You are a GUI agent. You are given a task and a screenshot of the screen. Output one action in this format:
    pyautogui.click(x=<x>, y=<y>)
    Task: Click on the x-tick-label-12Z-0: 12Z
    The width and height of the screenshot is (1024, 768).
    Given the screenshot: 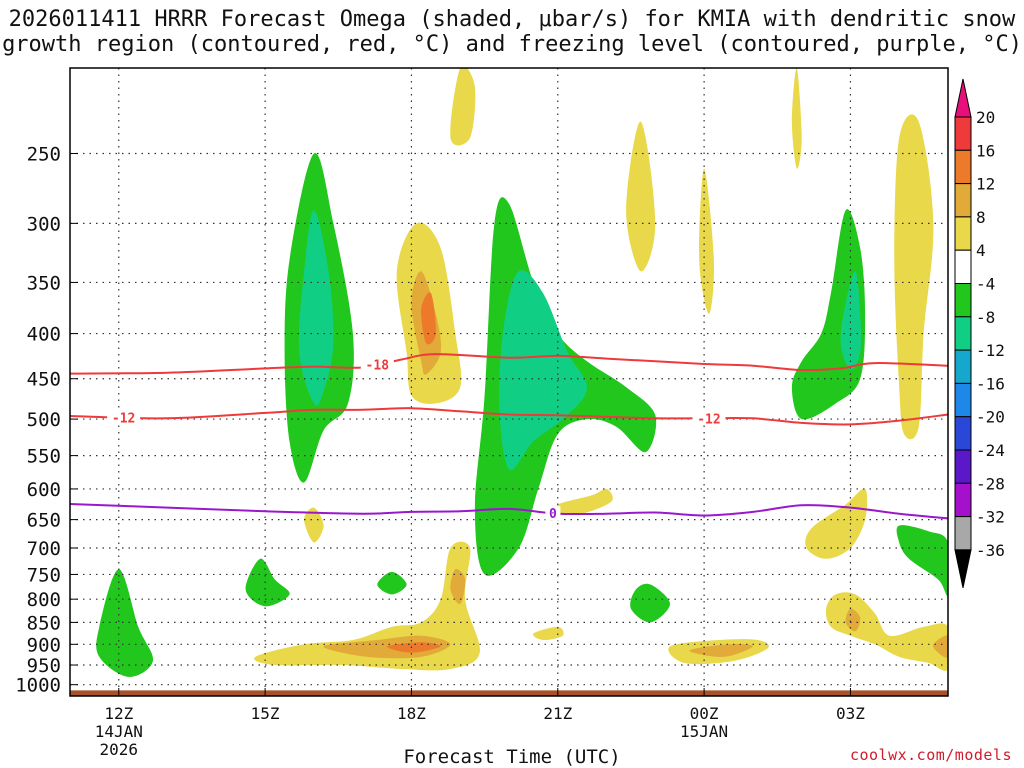 What is the action you would take?
    pyautogui.click(x=118, y=713)
    